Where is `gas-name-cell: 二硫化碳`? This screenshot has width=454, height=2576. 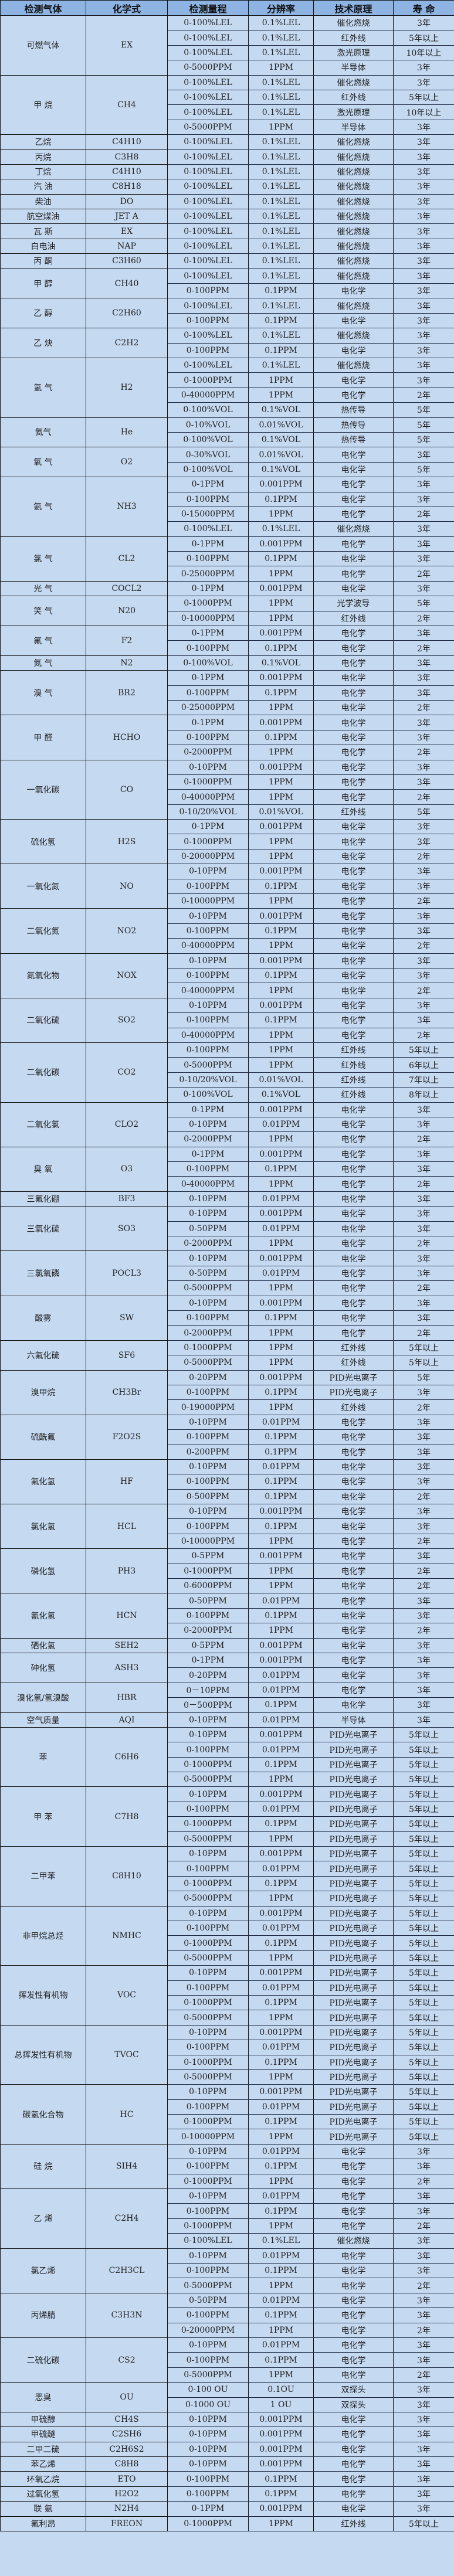 gas-name-cell: 二硫化碳 is located at coordinates (43, 2360).